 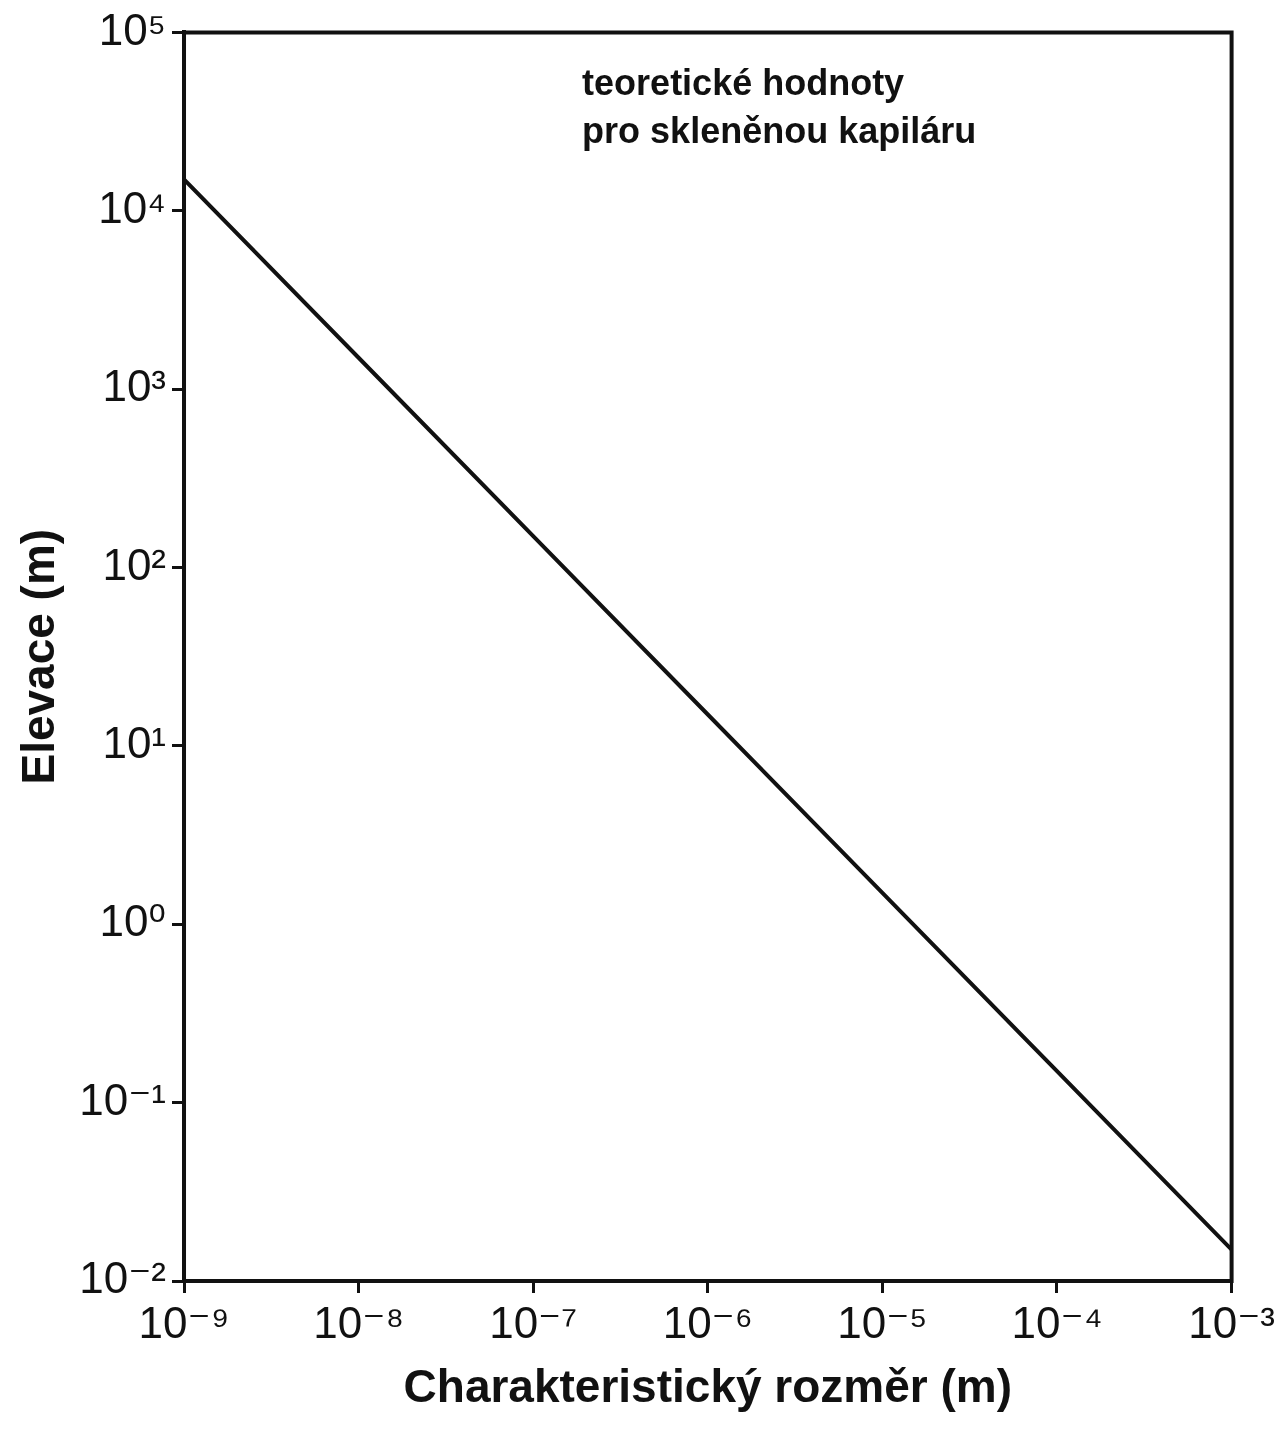 What do you see at coordinates (134, 743) in the screenshot?
I see `y-tick-label: 10¹` at bounding box center [134, 743].